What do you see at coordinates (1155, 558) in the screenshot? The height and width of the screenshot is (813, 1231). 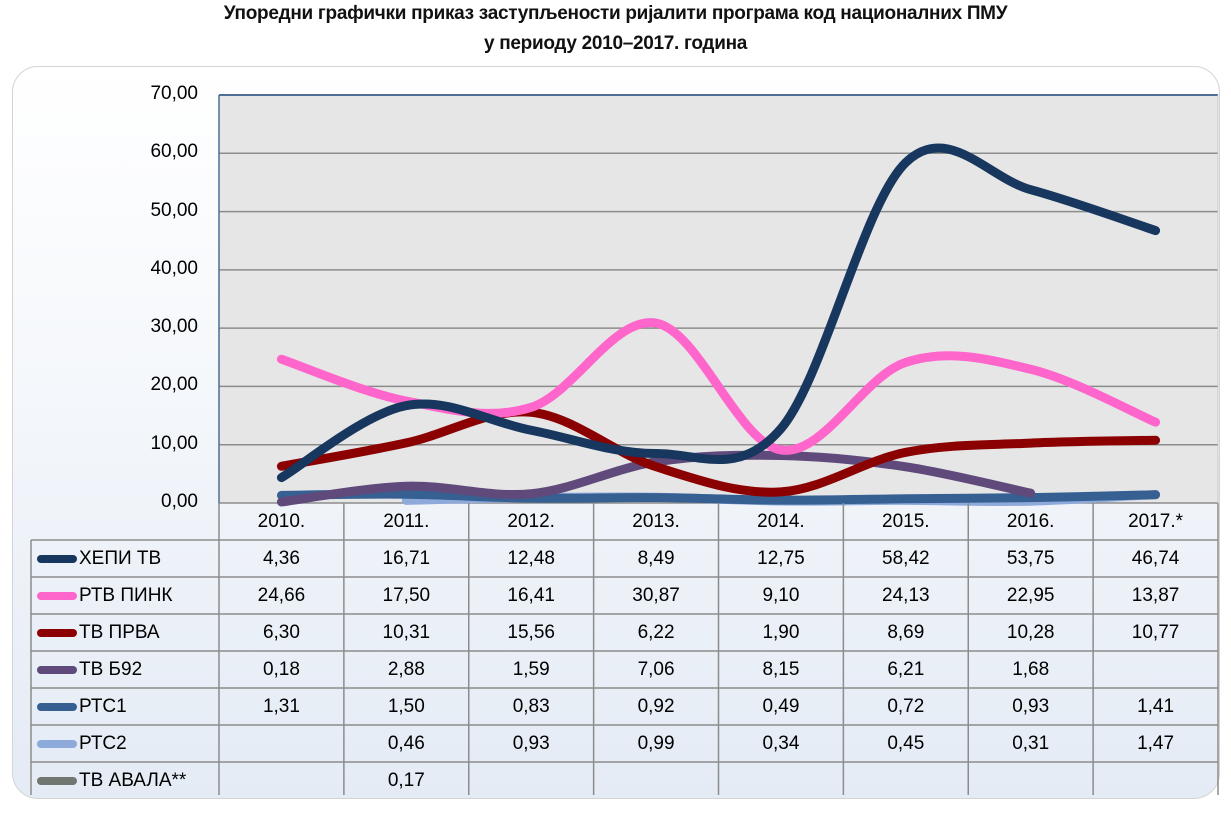 I see `data-label: 46,74` at bounding box center [1155, 558].